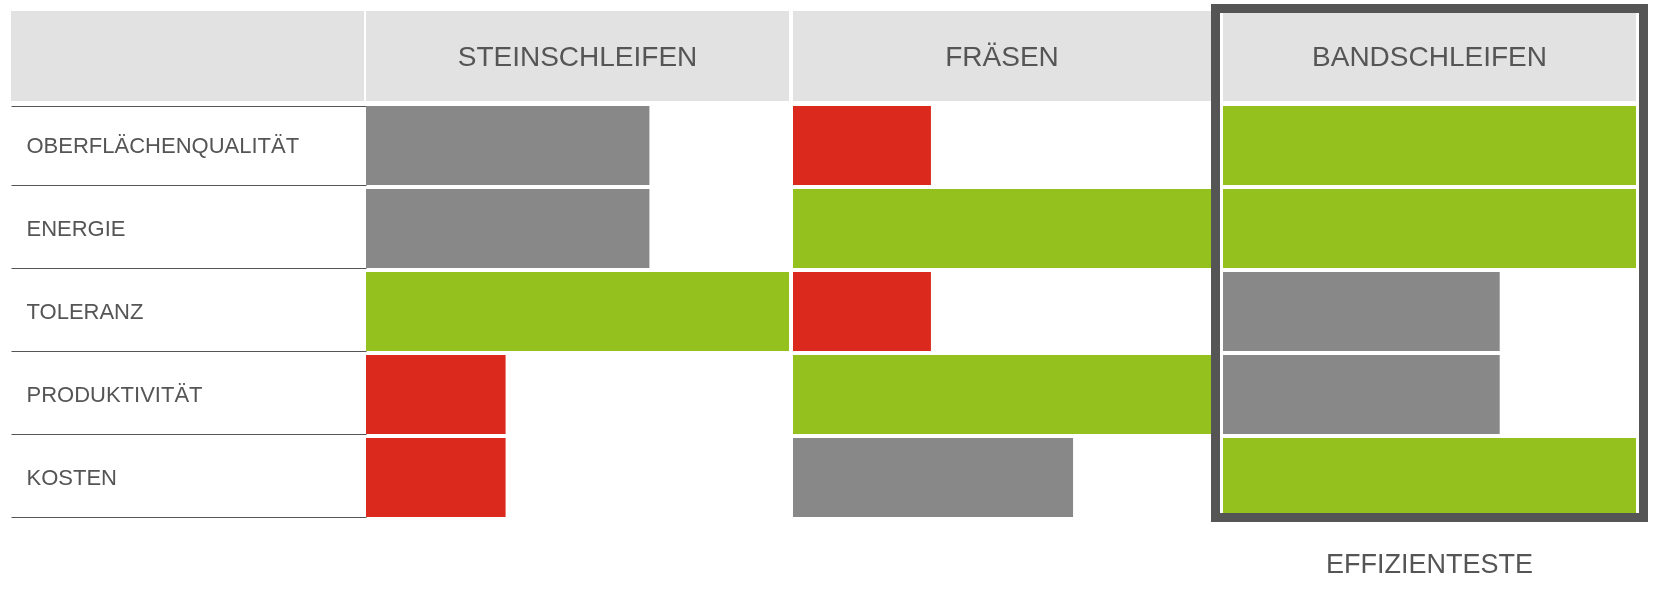 This screenshot has width=1661, height=597. What do you see at coordinates (163, 145) in the screenshot?
I see `y-tick-label: OBERFLÄCHENQUALITÄT` at bounding box center [163, 145].